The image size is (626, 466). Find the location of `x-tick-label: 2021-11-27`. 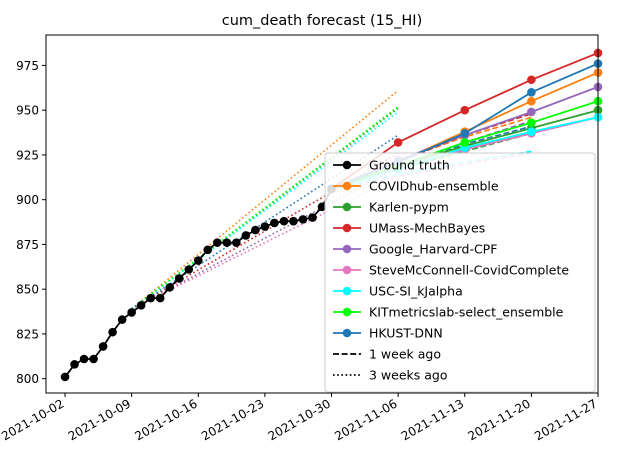

x-tick-label: 2021-11-27 is located at coordinates (565, 419).